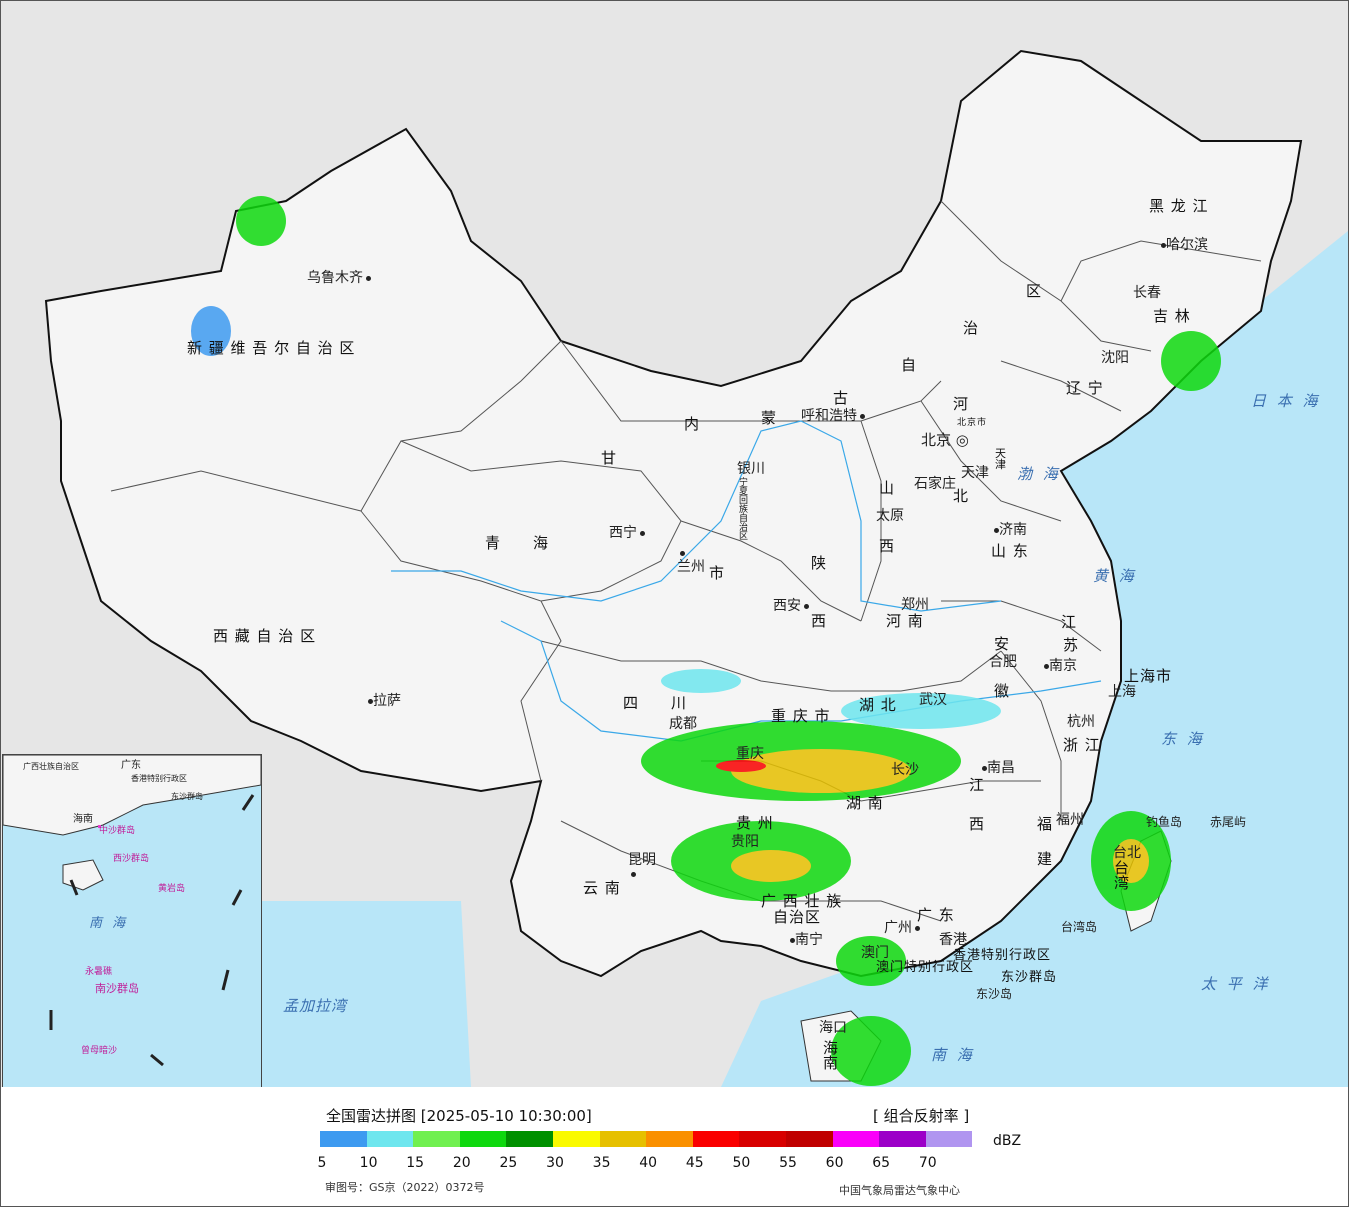 Image resolution: width=1349 pixels, height=1208 pixels. Describe the element at coordinates (1002, 955) in the screenshot. I see `label-hk-sar: 香港特别行政区` at that location.